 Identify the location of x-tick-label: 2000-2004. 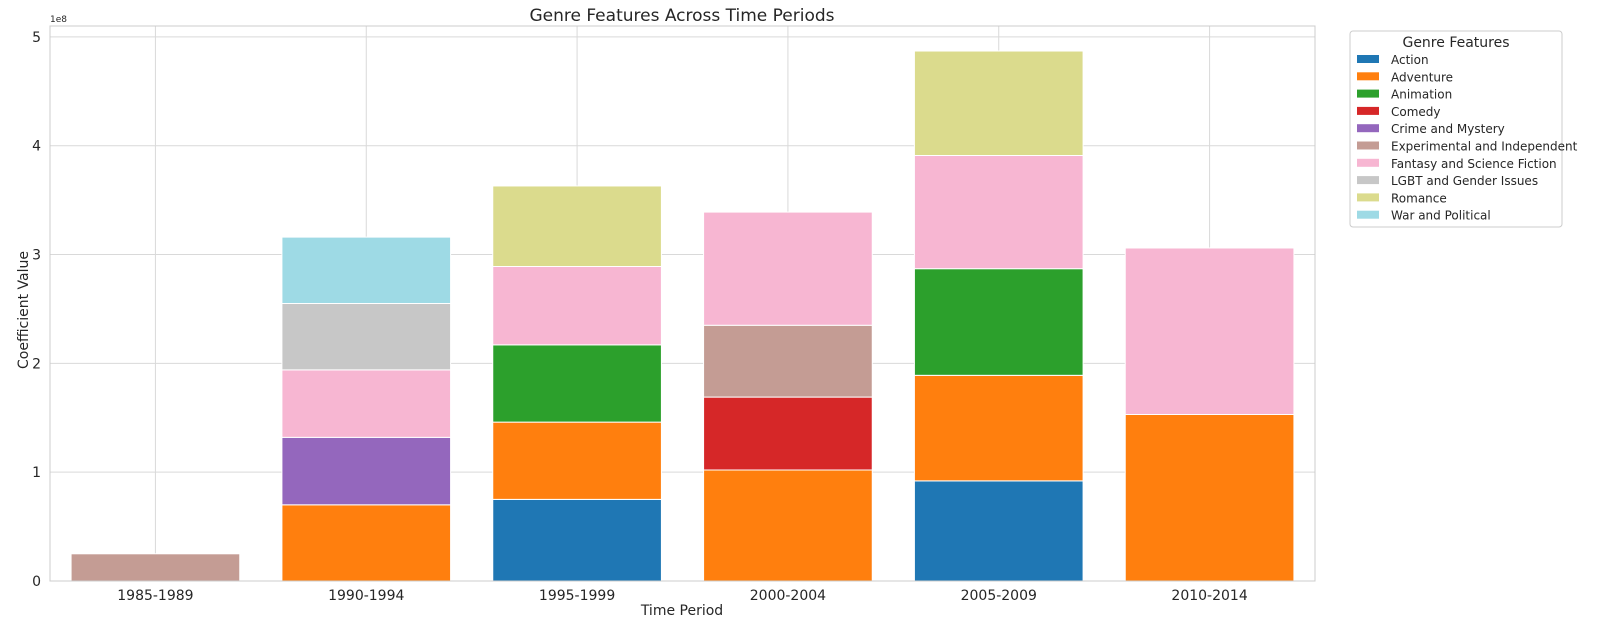
(788, 596).